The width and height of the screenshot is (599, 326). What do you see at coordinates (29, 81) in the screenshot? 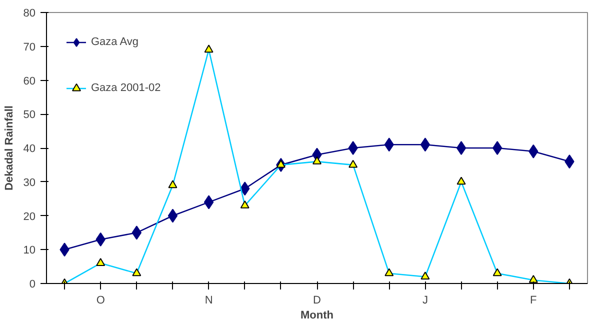
I see `y-tick-label: 60` at bounding box center [29, 81].